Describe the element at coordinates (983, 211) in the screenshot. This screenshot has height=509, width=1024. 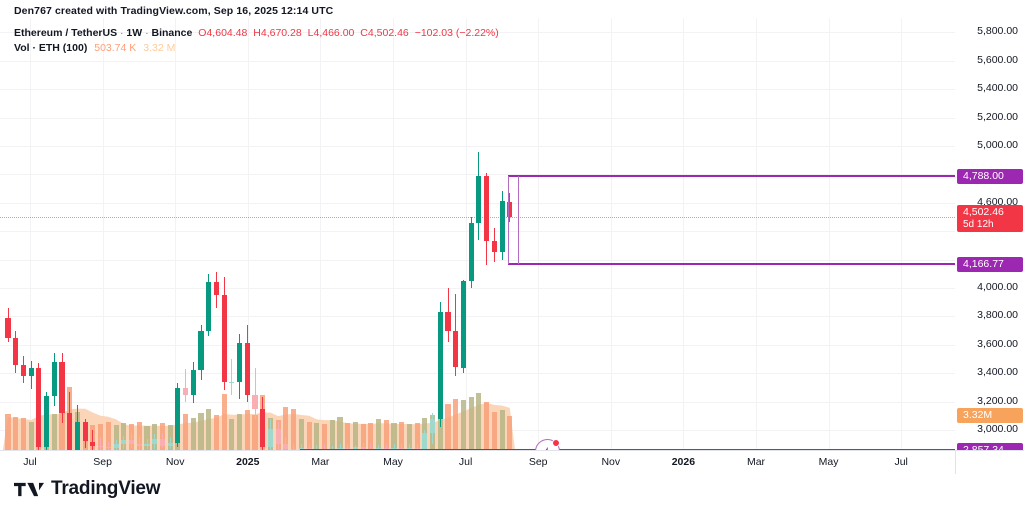
I see `price-badge-value: 4,502.46` at that location.